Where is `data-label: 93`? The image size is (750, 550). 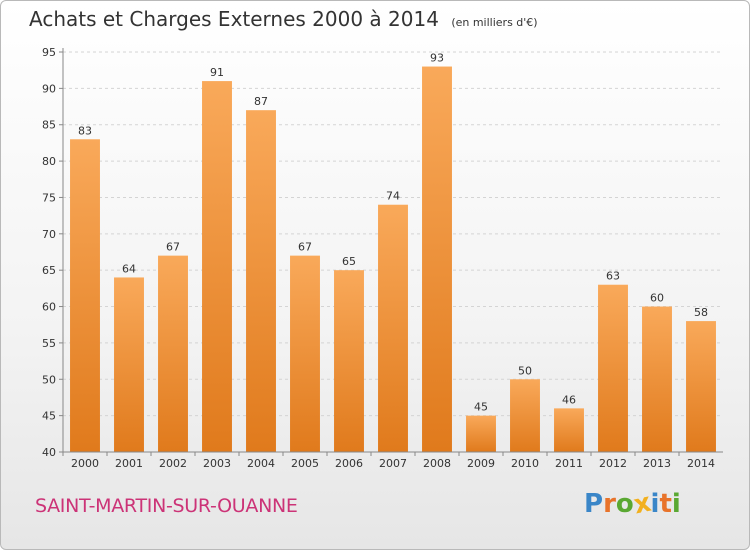 data-label: 93 is located at coordinates (437, 58).